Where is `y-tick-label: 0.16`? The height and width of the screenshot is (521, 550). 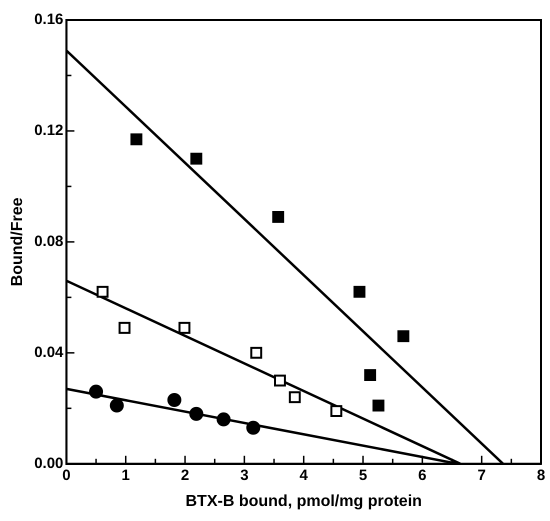 y-tick-label: 0.16 is located at coordinates (49, 19).